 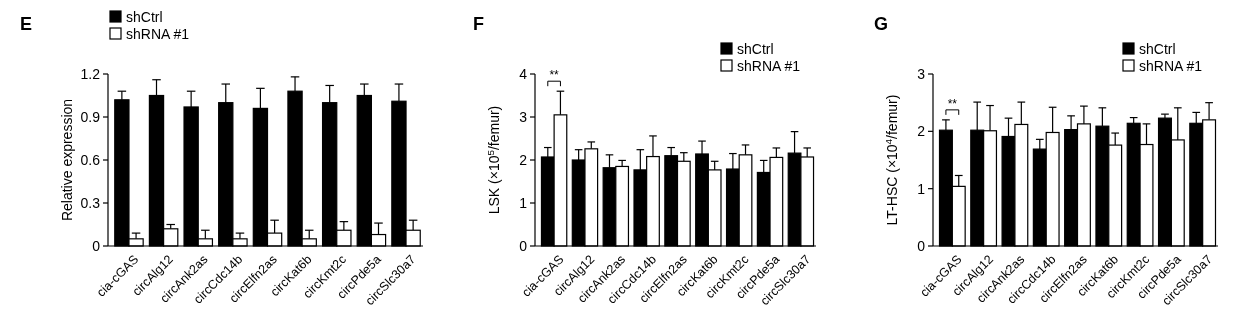 I want to click on chart-title: E, so click(x=26, y=24).